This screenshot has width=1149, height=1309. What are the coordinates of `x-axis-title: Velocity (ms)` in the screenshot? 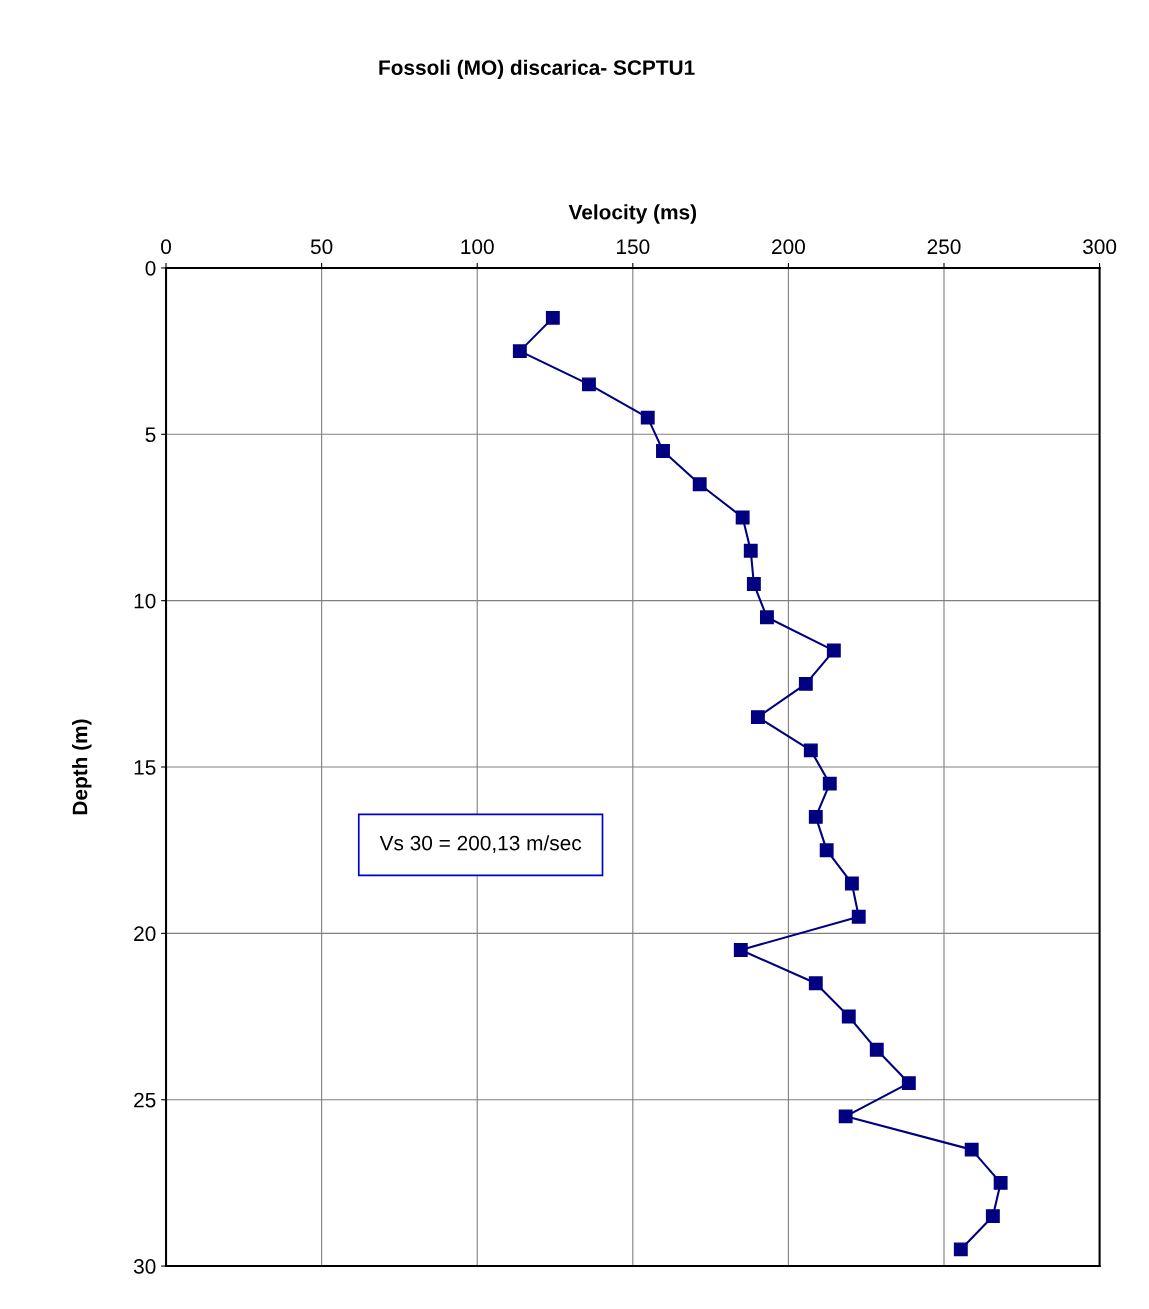 It's located at (632, 214).